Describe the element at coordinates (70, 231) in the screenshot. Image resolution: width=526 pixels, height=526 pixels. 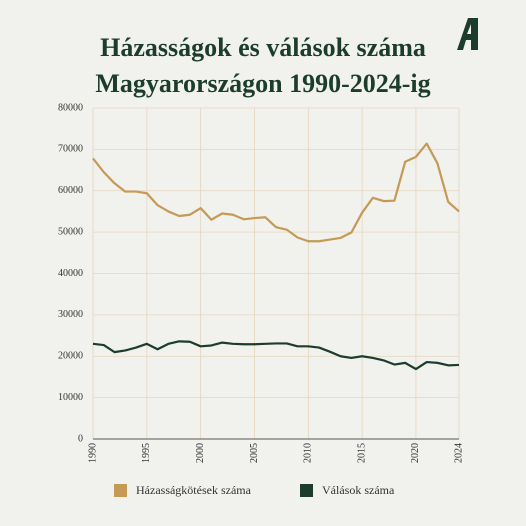
I see `y-tick-label: 50000` at that location.